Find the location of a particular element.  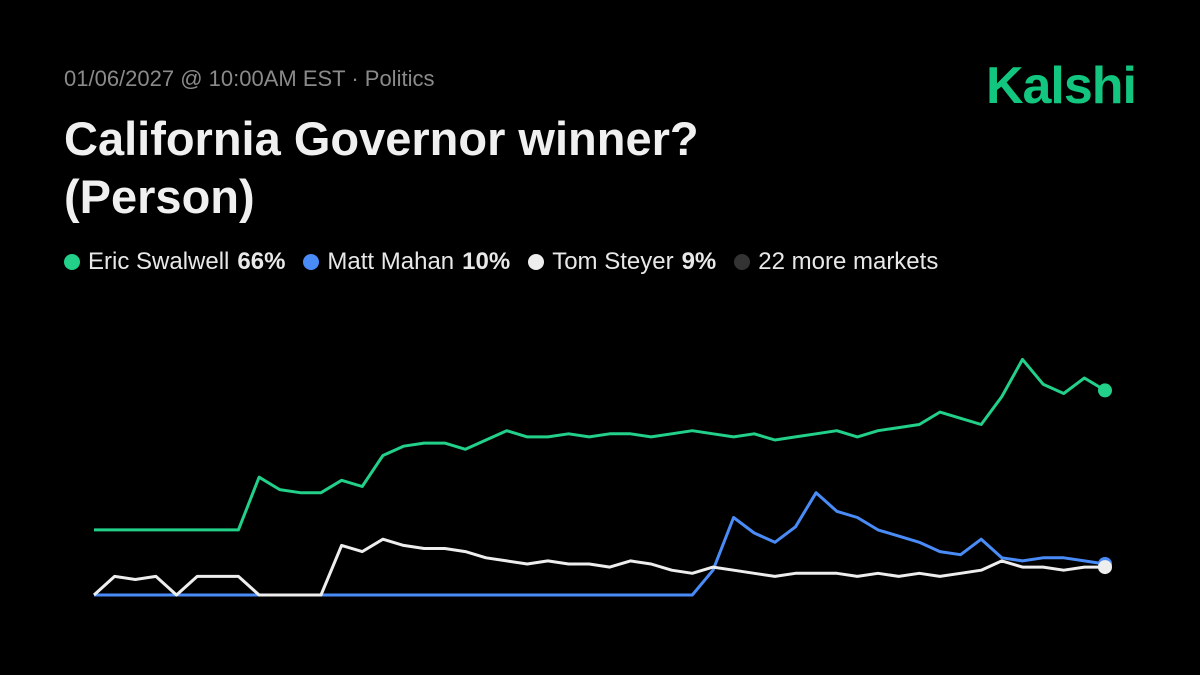

legend-value: 9% is located at coordinates (699, 261).